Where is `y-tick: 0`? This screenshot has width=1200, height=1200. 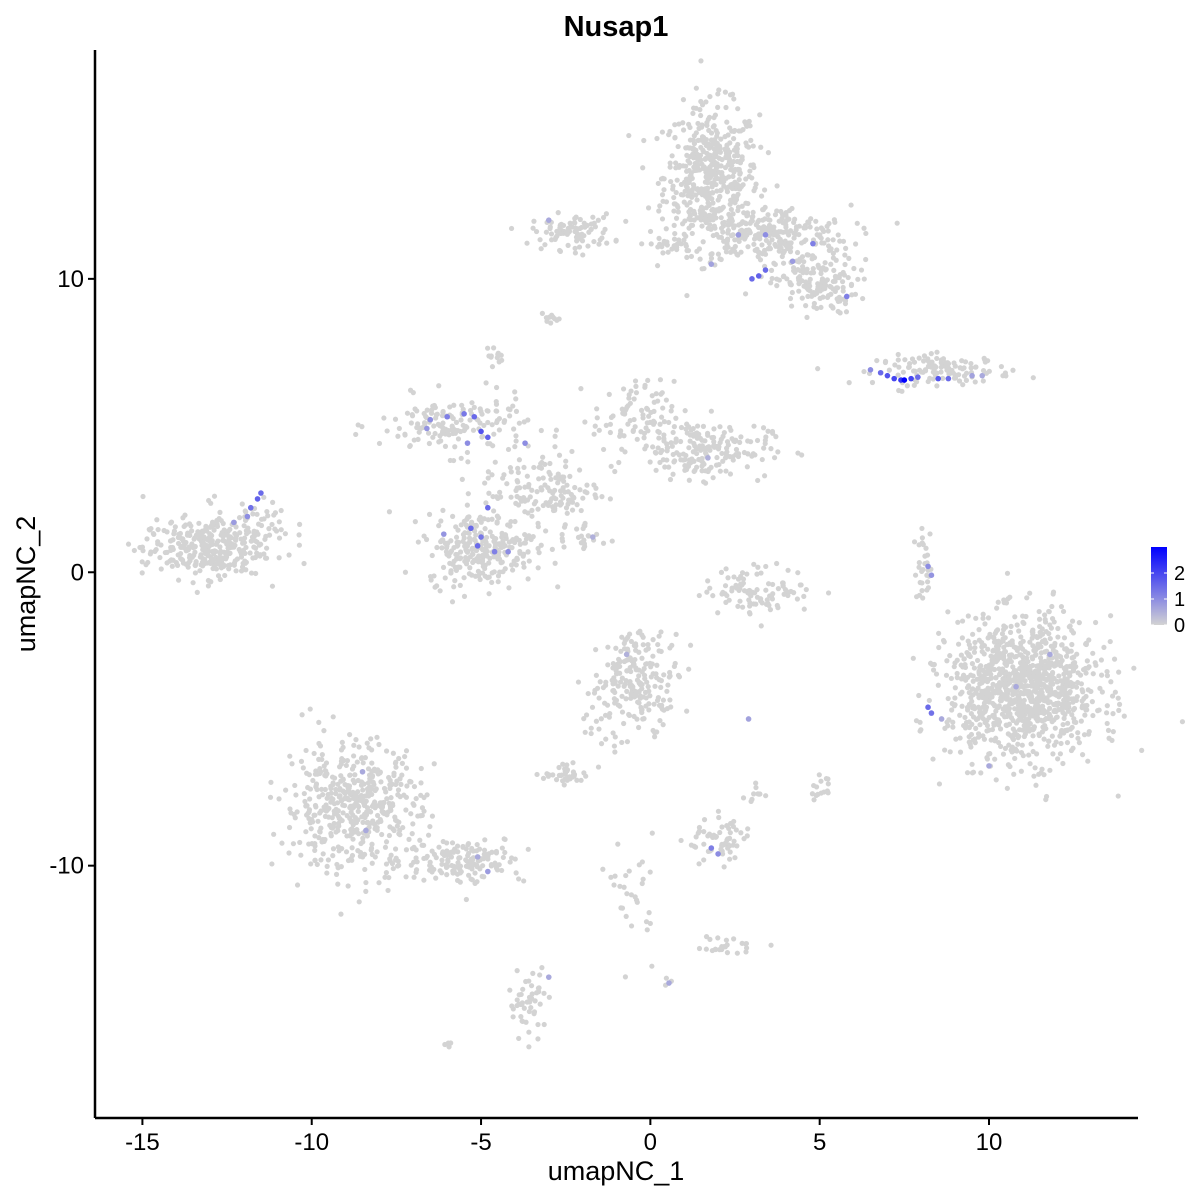
y-tick: 0 is located at coordinates (83, 572).